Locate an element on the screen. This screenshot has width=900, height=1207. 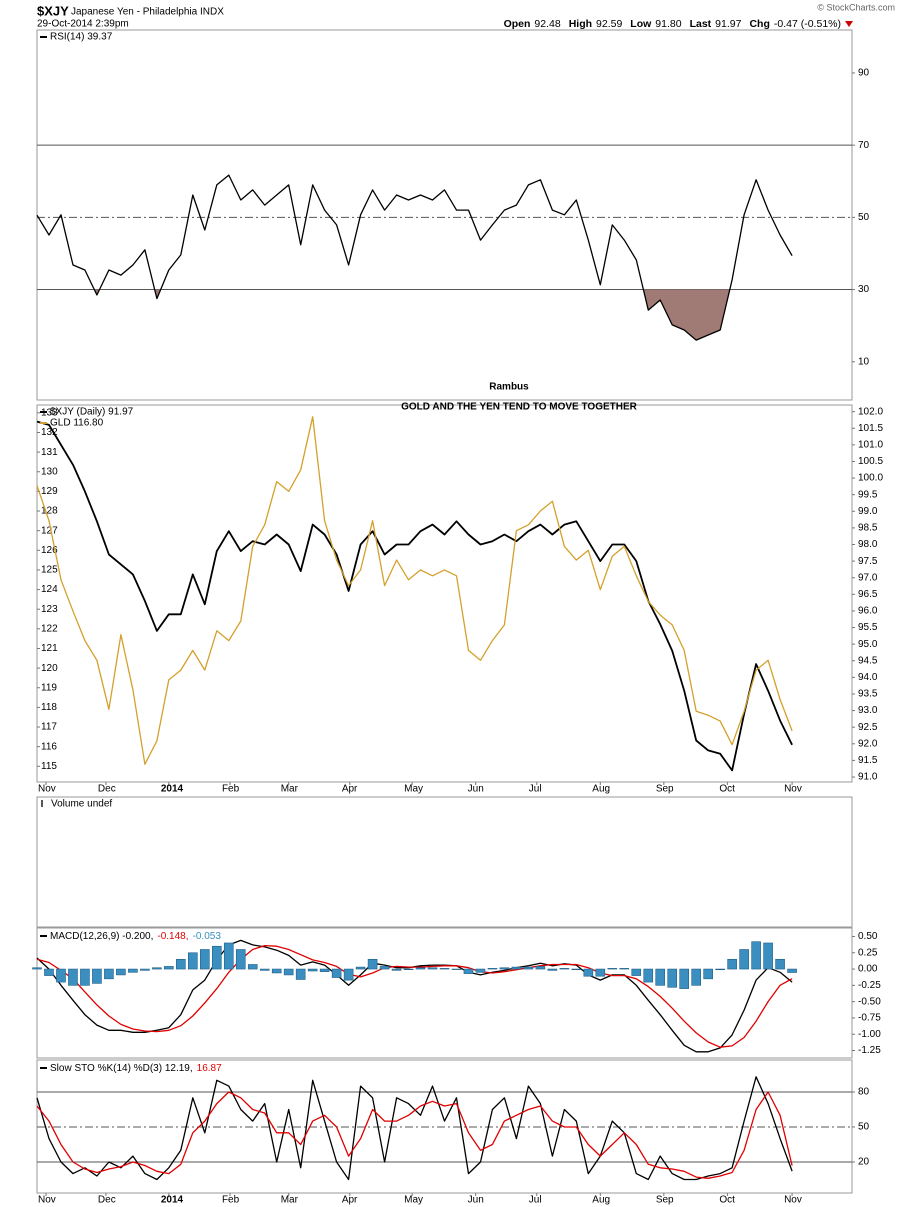
legend-label: -0.148, is located at coordinates (172, 936).